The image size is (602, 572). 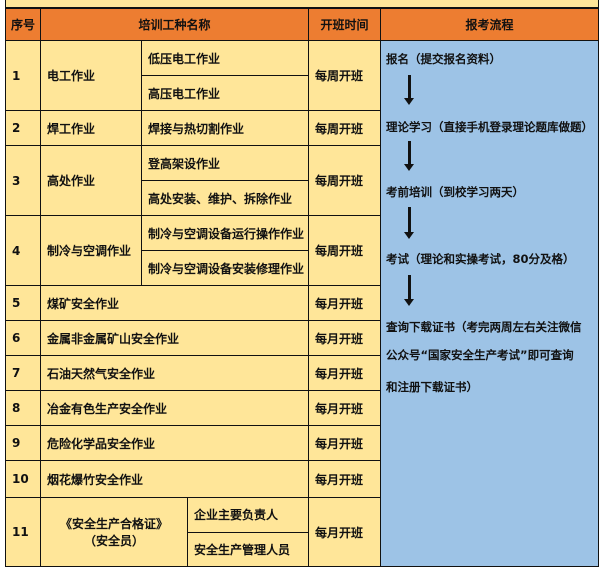 What do you see at coordinates (443, 59) in the screenshot?
I see `flow-step: 报名（提交报名资料）` at bounding box center [443, 59].